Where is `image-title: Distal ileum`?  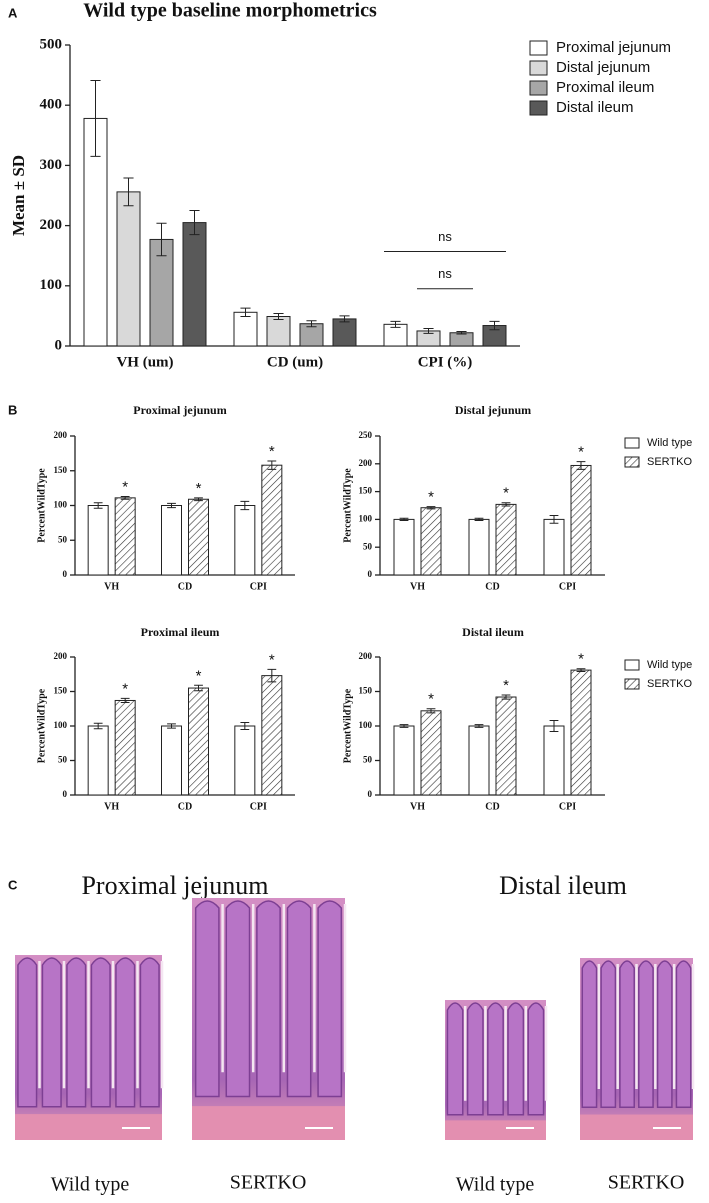 image-title: Distal ileum is located at coordinates (563, 885).